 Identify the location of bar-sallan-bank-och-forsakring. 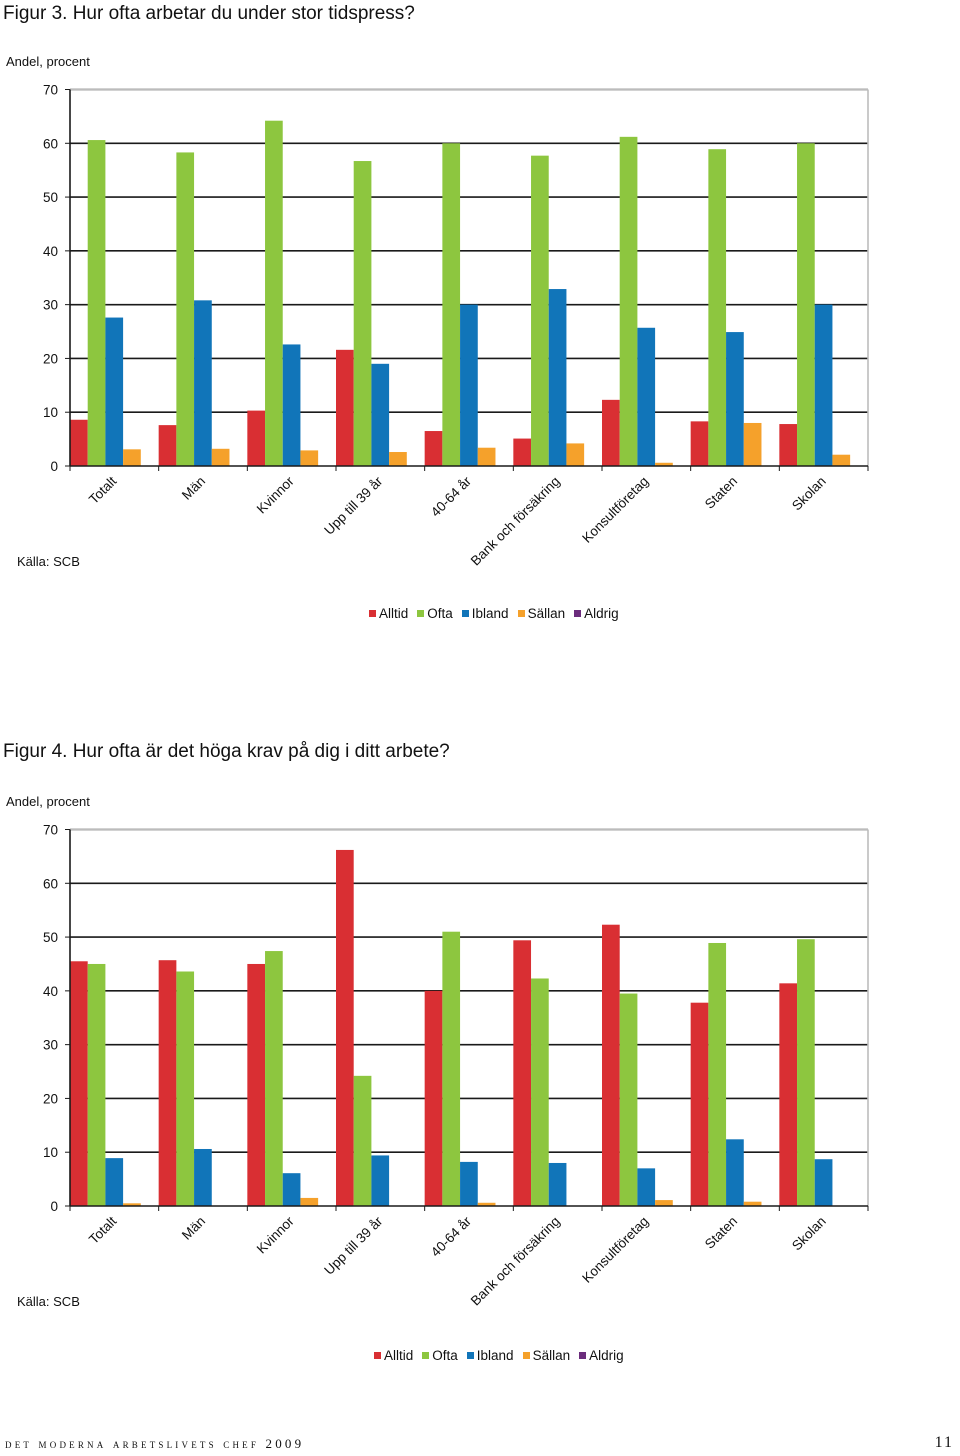
(575, 454).